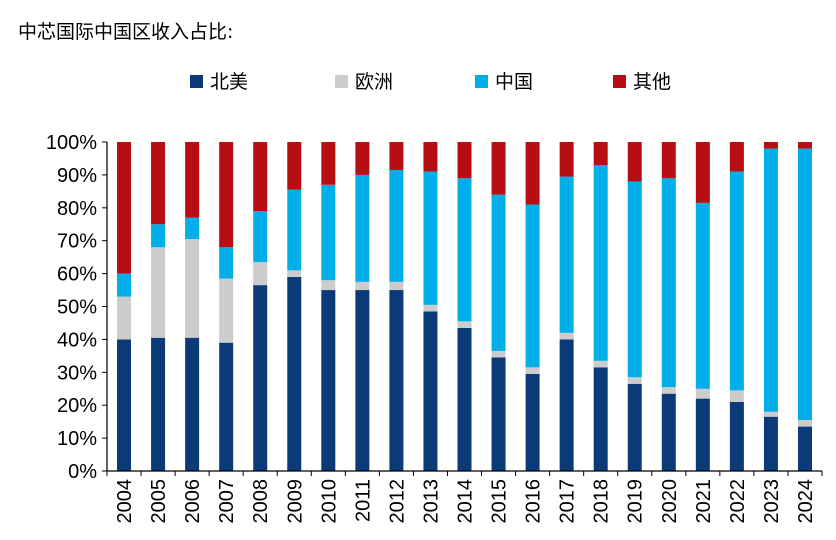 This screenshot has height=540, width=836. Describe the element at coordinates (568, 501) in the screenshot. I see `x-tick-label: 2017` at that location.